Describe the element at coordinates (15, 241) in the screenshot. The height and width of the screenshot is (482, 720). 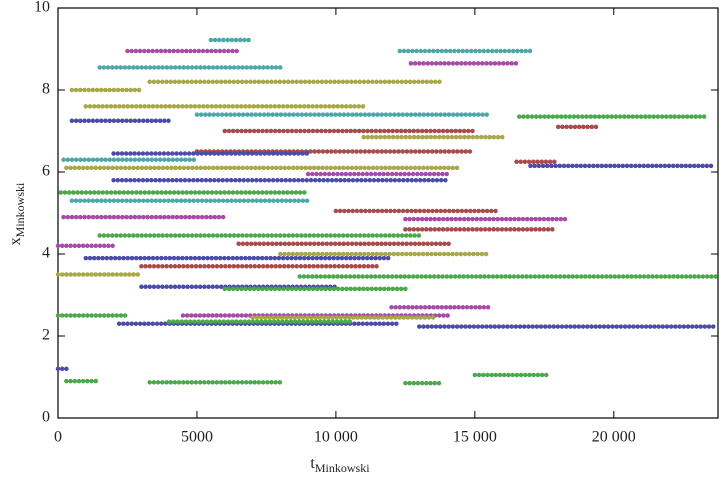
I see `y-label-main: x` at that location.